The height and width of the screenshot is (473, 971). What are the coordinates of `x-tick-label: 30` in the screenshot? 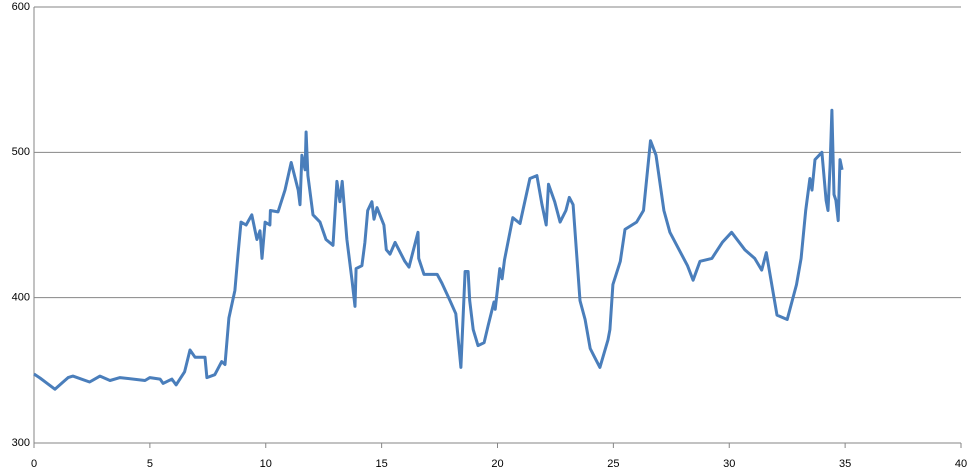 It's located at (729, 464).